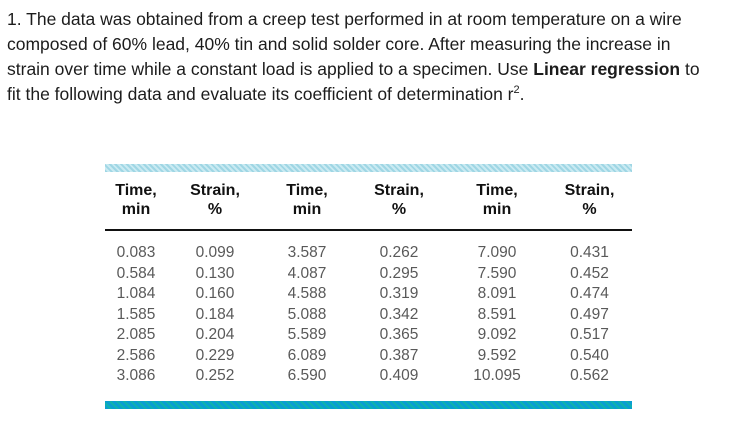 The image size is (734, 438). Describe the element at coordinates (136, 314) in the screenshot. I see `table-cell: 1.585` at that location.